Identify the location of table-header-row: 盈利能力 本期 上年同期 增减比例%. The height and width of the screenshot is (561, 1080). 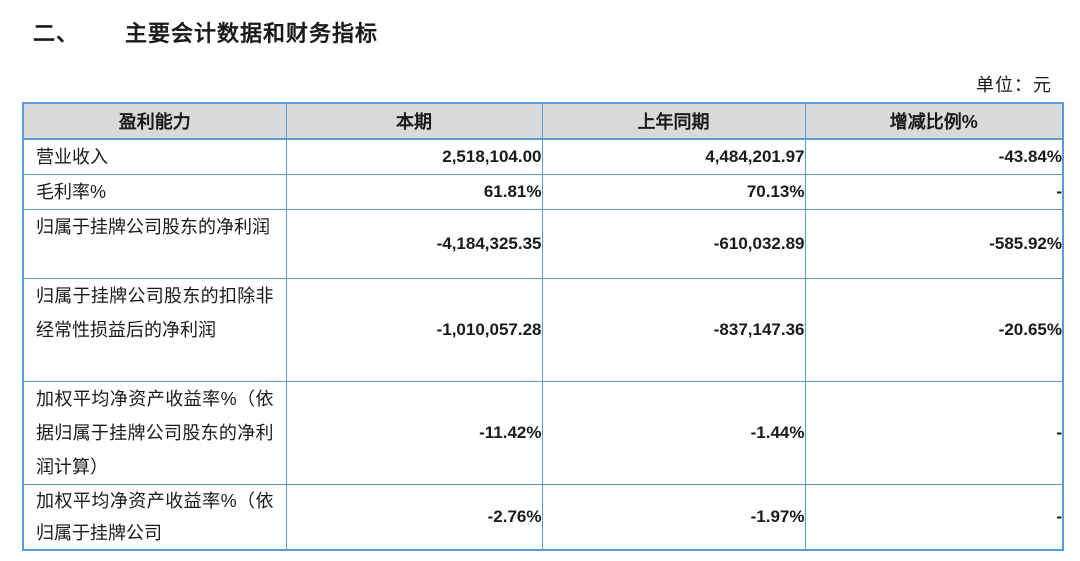
(543, 121).